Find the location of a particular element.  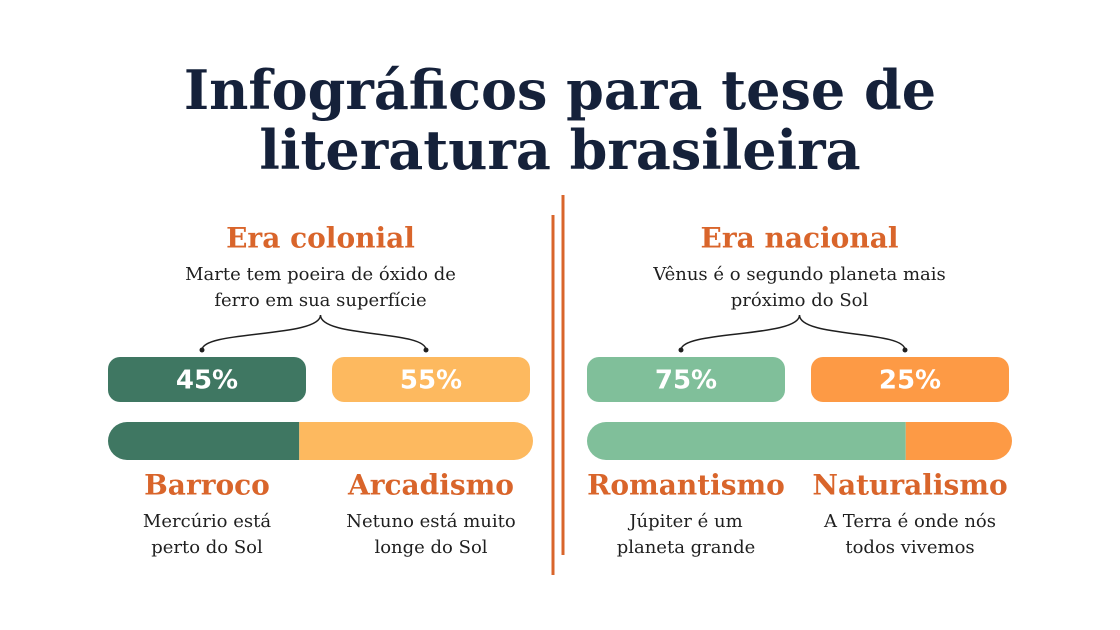

badge-label: 55% is located at coordinates (431, 381).